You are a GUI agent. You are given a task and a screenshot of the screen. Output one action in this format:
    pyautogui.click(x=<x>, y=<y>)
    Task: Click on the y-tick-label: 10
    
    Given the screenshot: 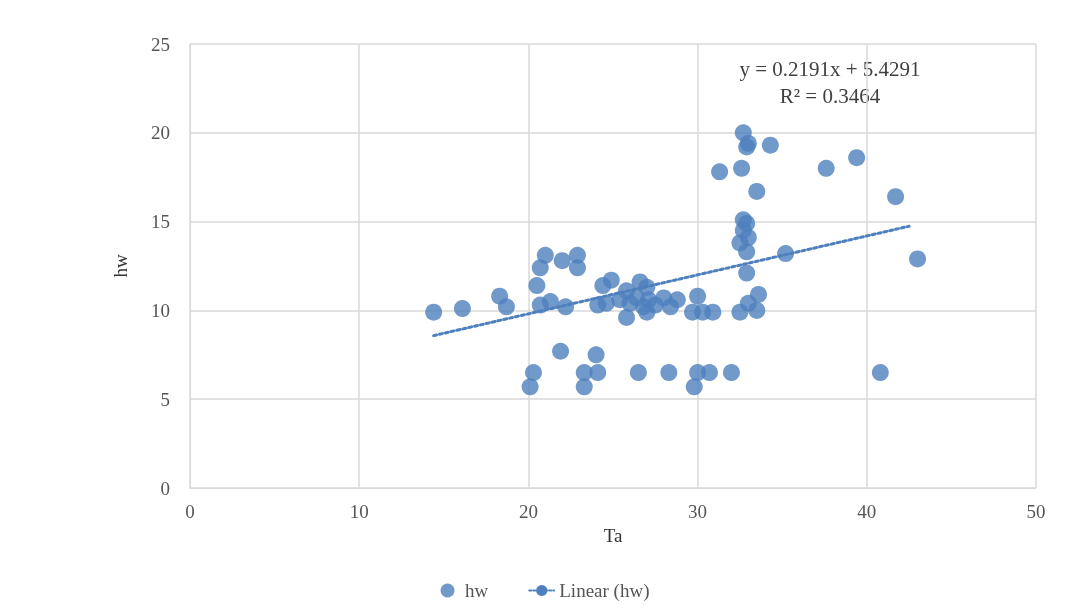 What is the action you would take?
    pyautogui.click(x=160, y=310)
    